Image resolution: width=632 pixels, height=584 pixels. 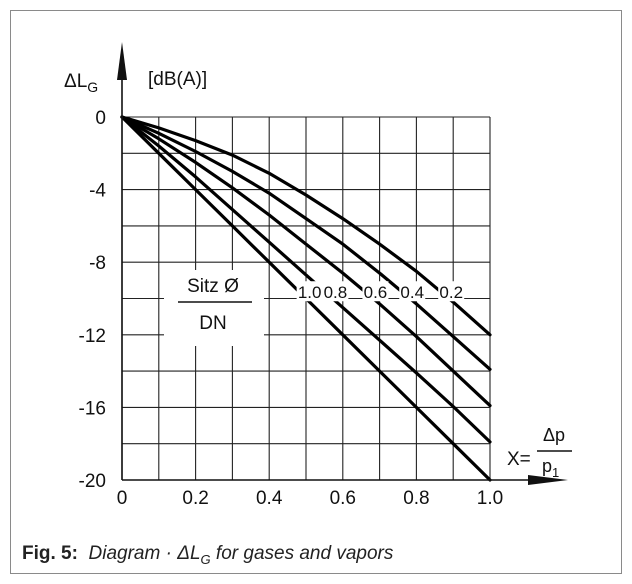 What do you see at coordinates (122, 61) in the screenshot?
I see `y-axis-arrow` at bounding box center [122, 61].